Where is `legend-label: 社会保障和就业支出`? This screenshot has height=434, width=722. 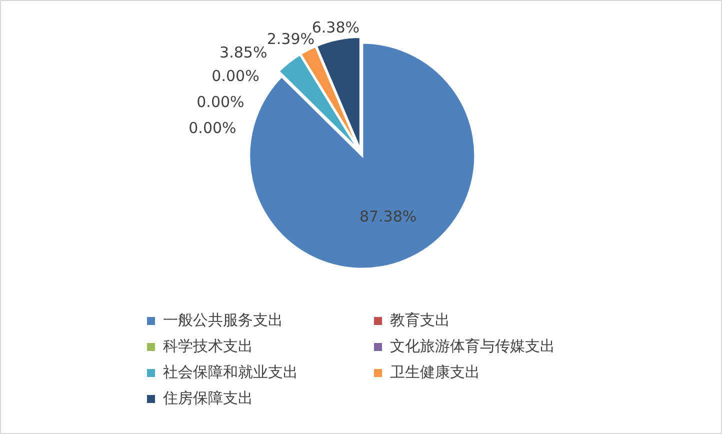
legend-label: 社会保障和就业支出 is located at coordinates (230, 372).